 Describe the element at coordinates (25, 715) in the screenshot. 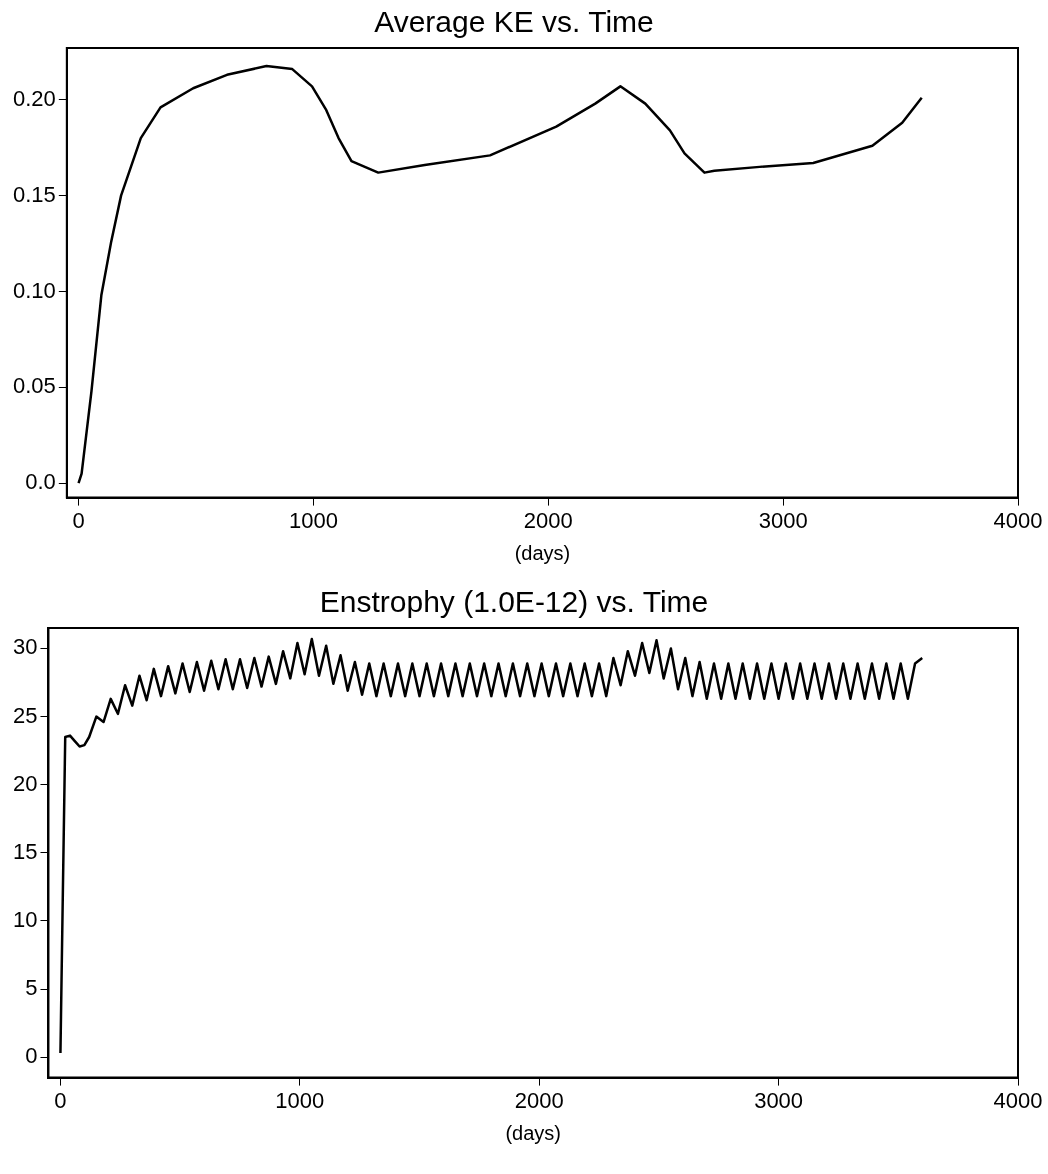

I see `y-tick-label: 25` at that location.